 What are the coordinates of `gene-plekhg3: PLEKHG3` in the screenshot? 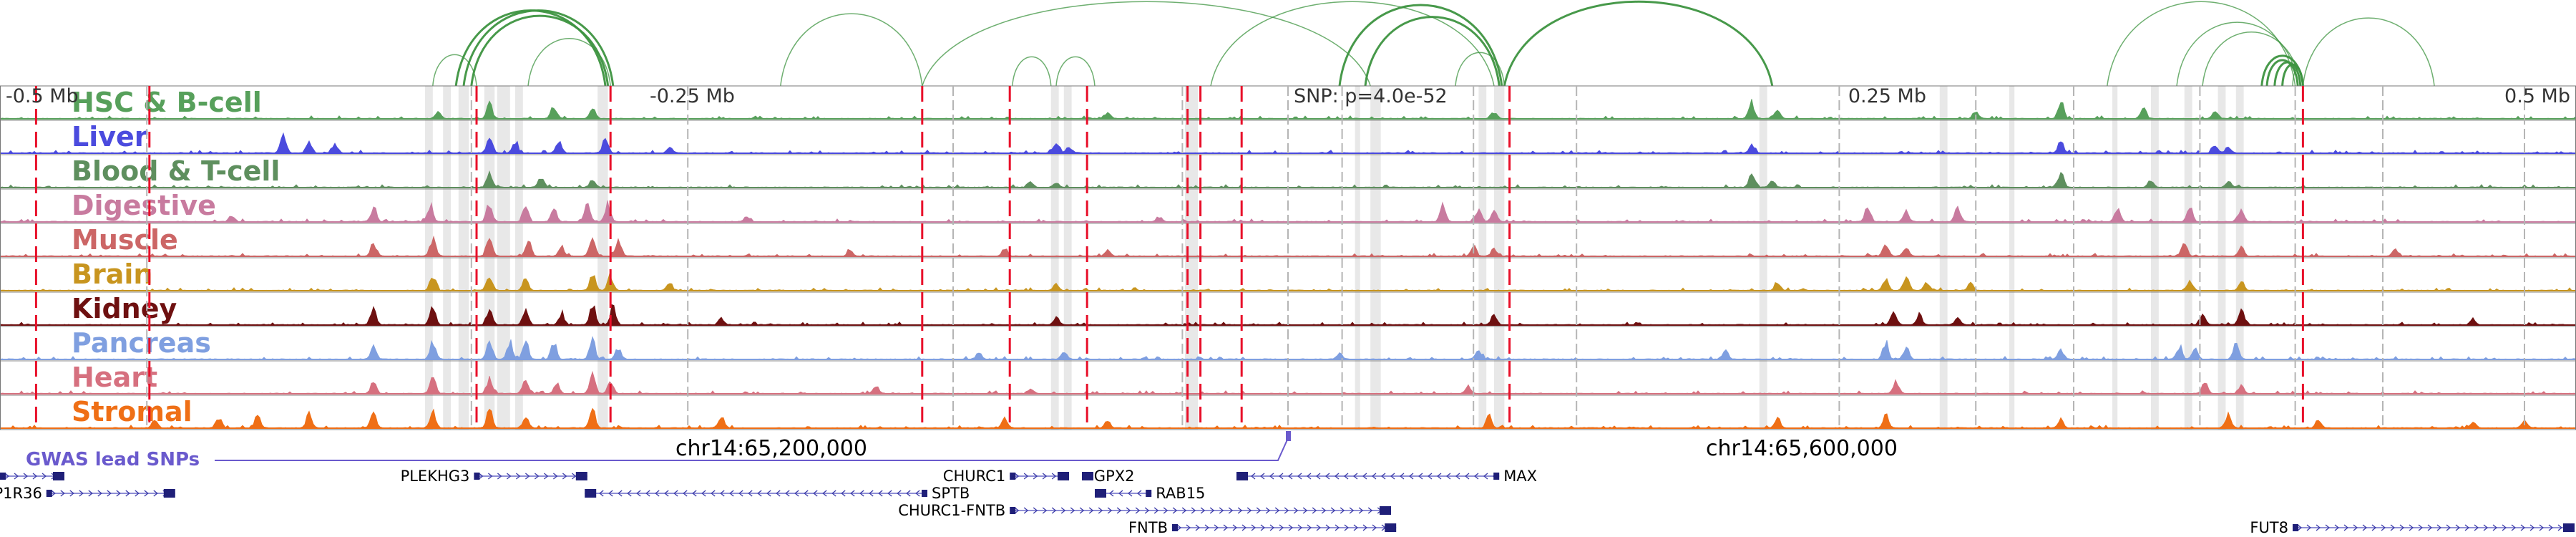 It's located at (494, 476).